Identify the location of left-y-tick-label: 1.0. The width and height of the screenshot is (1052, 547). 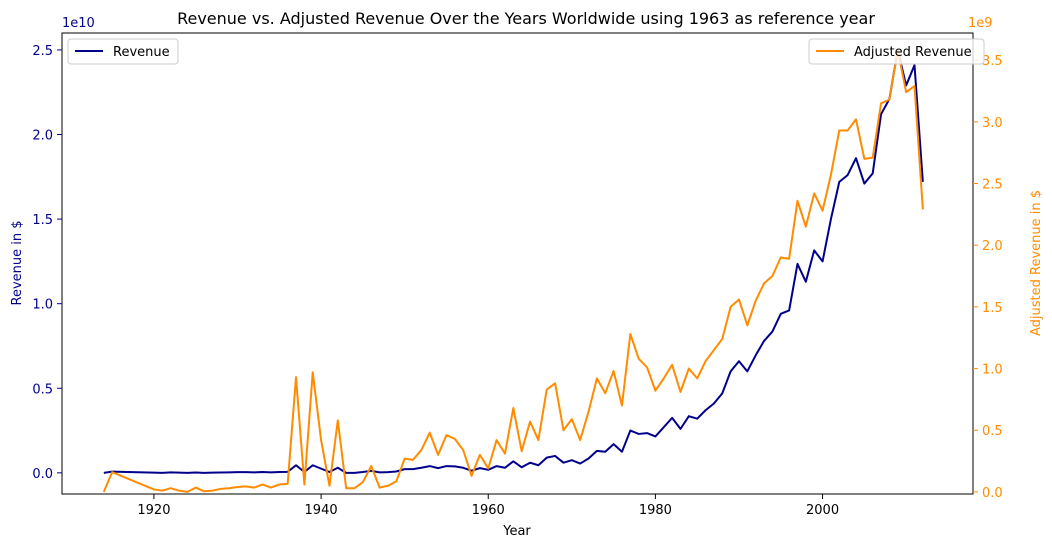
(42, 305).